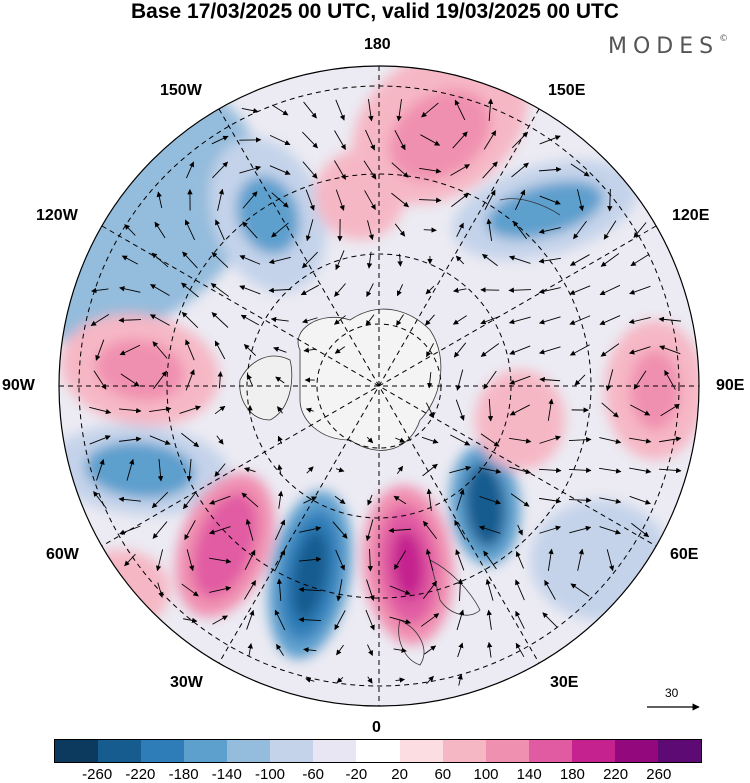 The image size is (750, 783). What do you see at coordinates (659, 774) in the screenshot?
I see `colorbar-tick-label: 260` at bounding box center [659, 774].